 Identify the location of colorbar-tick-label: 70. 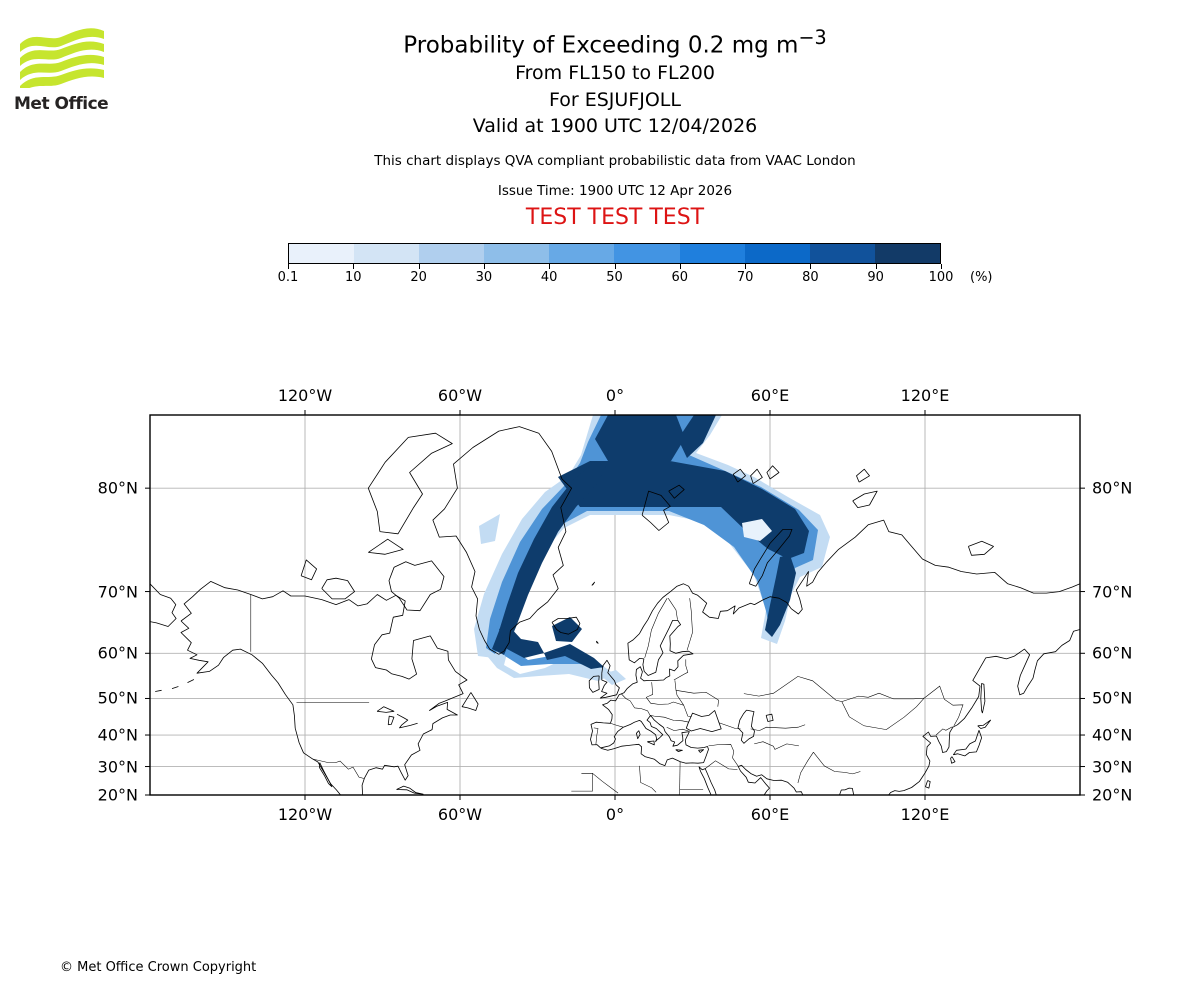
(745, 277).